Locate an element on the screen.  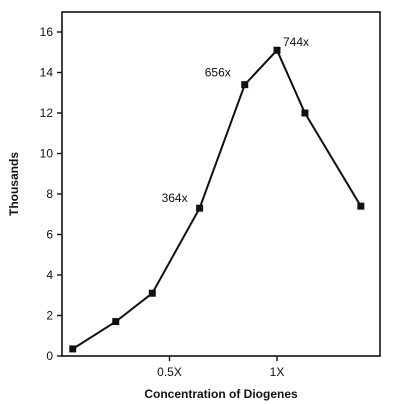
x-tick-label: 1X is located at coordinates (277, 372).